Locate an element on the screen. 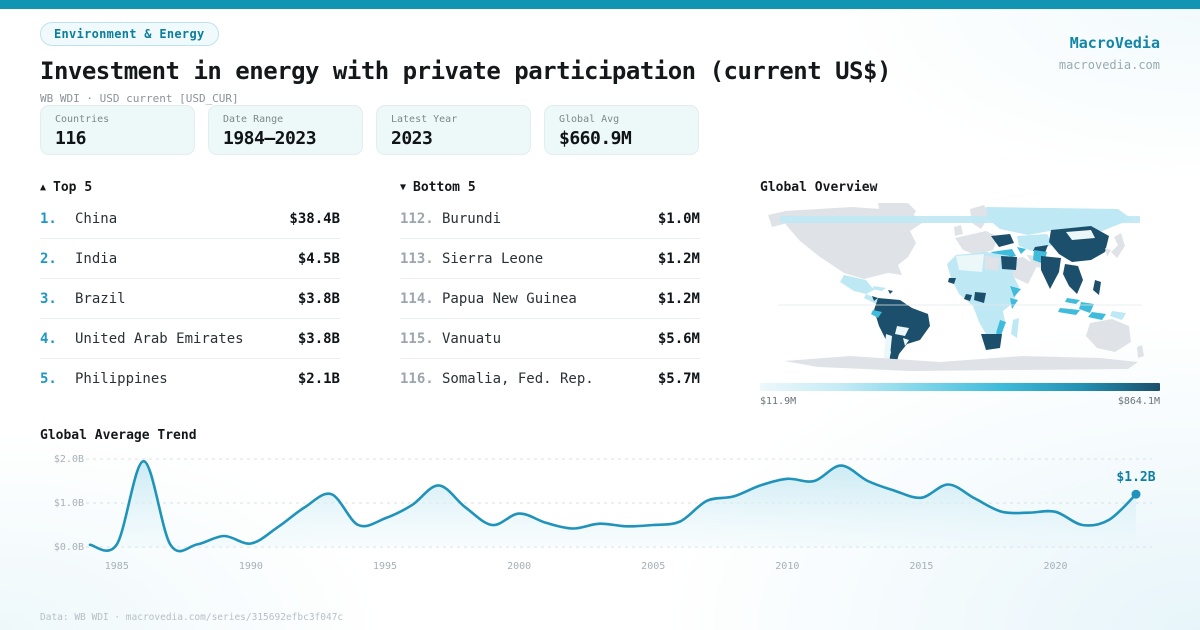 The height and width of the screenshot is (630, 1200). ranking-row: 3. Brazil $3.8B is located at coordinates (190, 299).